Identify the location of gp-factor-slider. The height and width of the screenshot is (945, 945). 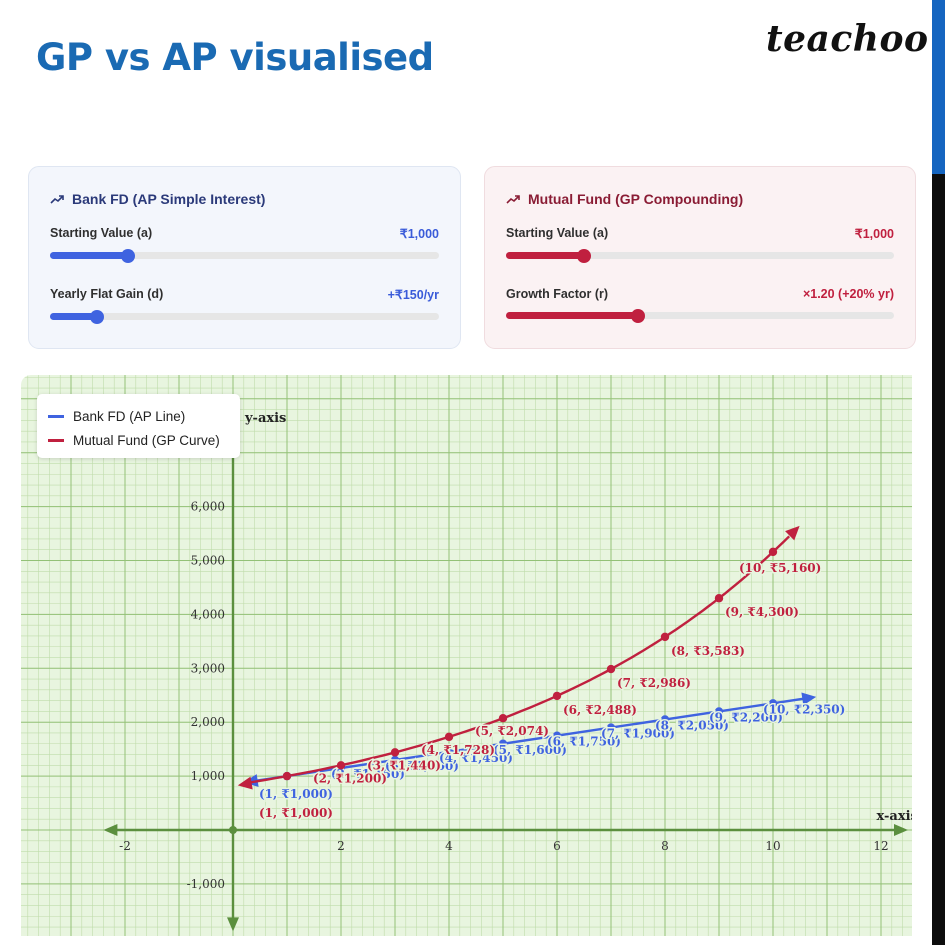
(700, 315).